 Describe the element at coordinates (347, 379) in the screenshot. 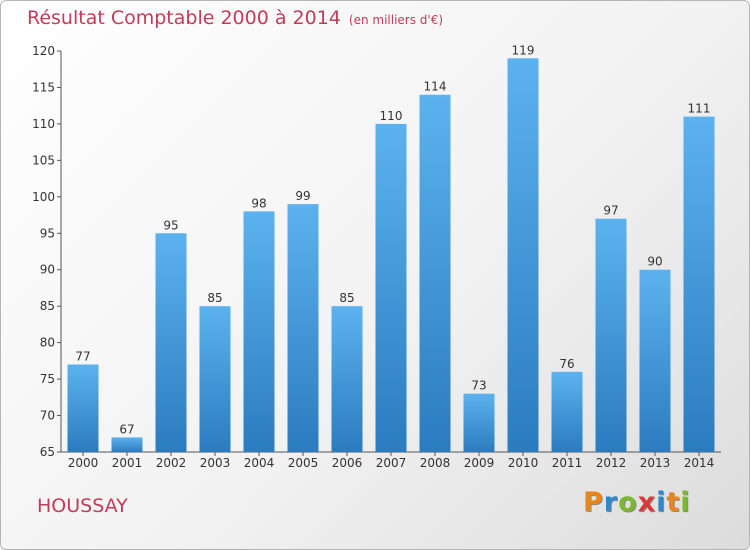

I see `bar-2006` at that location.